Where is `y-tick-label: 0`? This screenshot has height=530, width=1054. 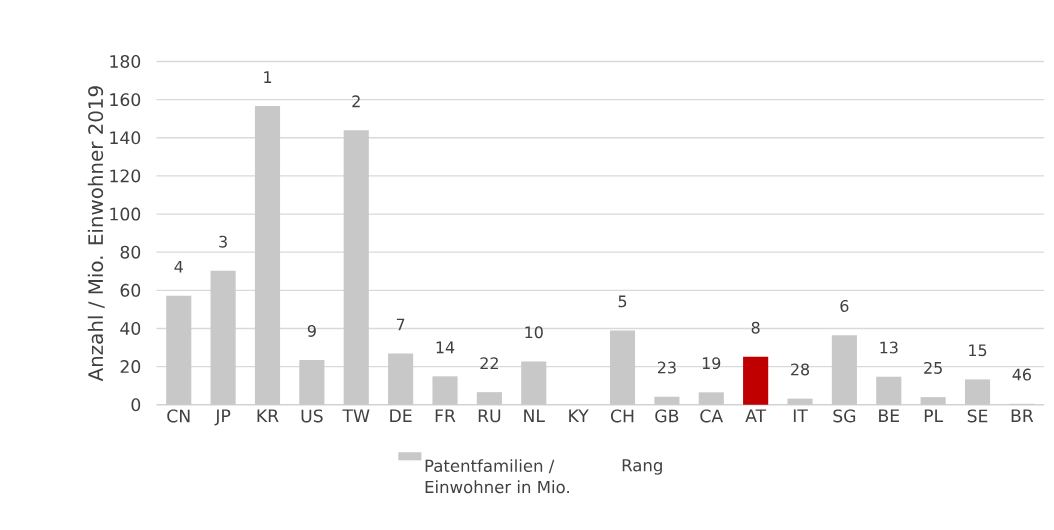
y-tick-label: 0 is located at coordinates (136, 405).